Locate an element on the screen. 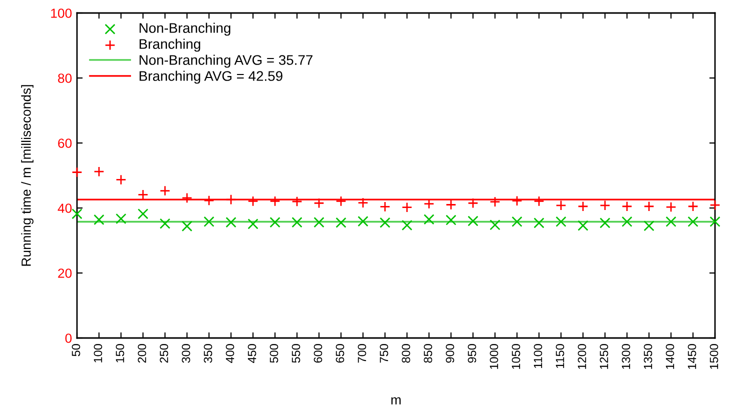 Image resolution: width=736 pixels, height=415 pixels. x-tick-label: 950 is located at coordinates (472, 353).